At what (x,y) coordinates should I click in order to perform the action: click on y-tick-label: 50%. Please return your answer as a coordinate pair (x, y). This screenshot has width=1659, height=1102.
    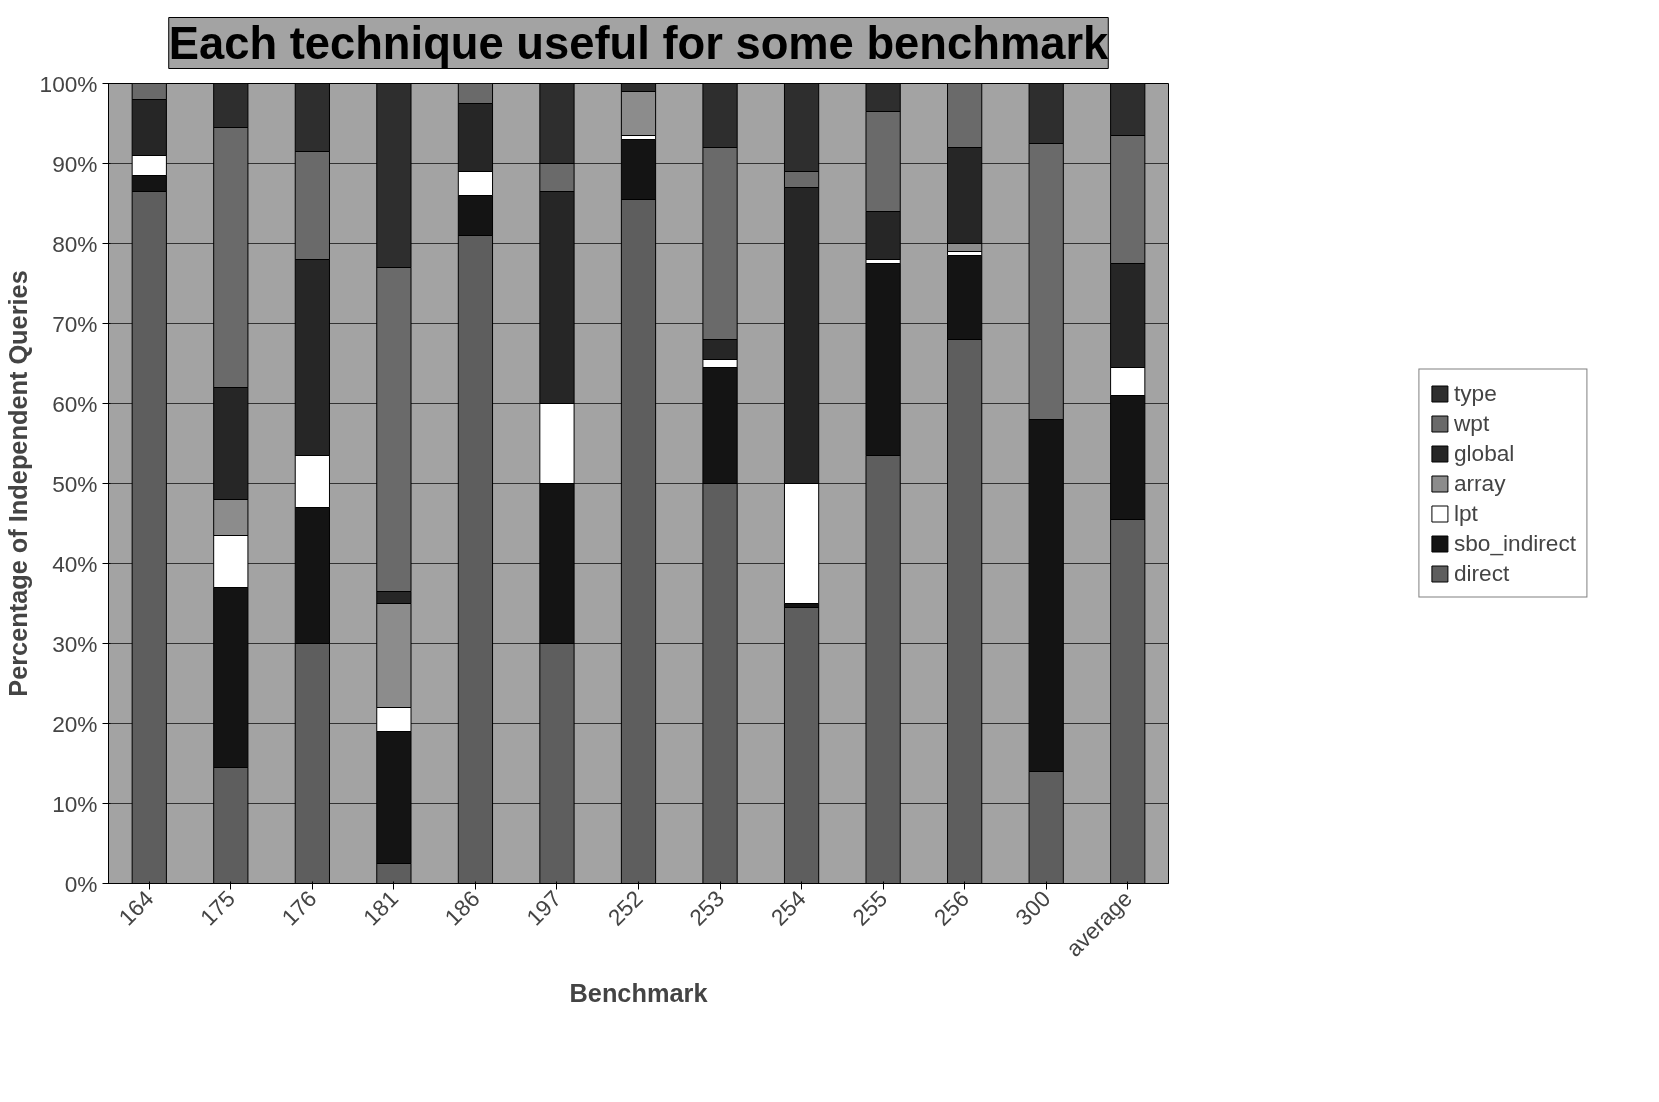
    Looking at the image, I should click on (75, 483).